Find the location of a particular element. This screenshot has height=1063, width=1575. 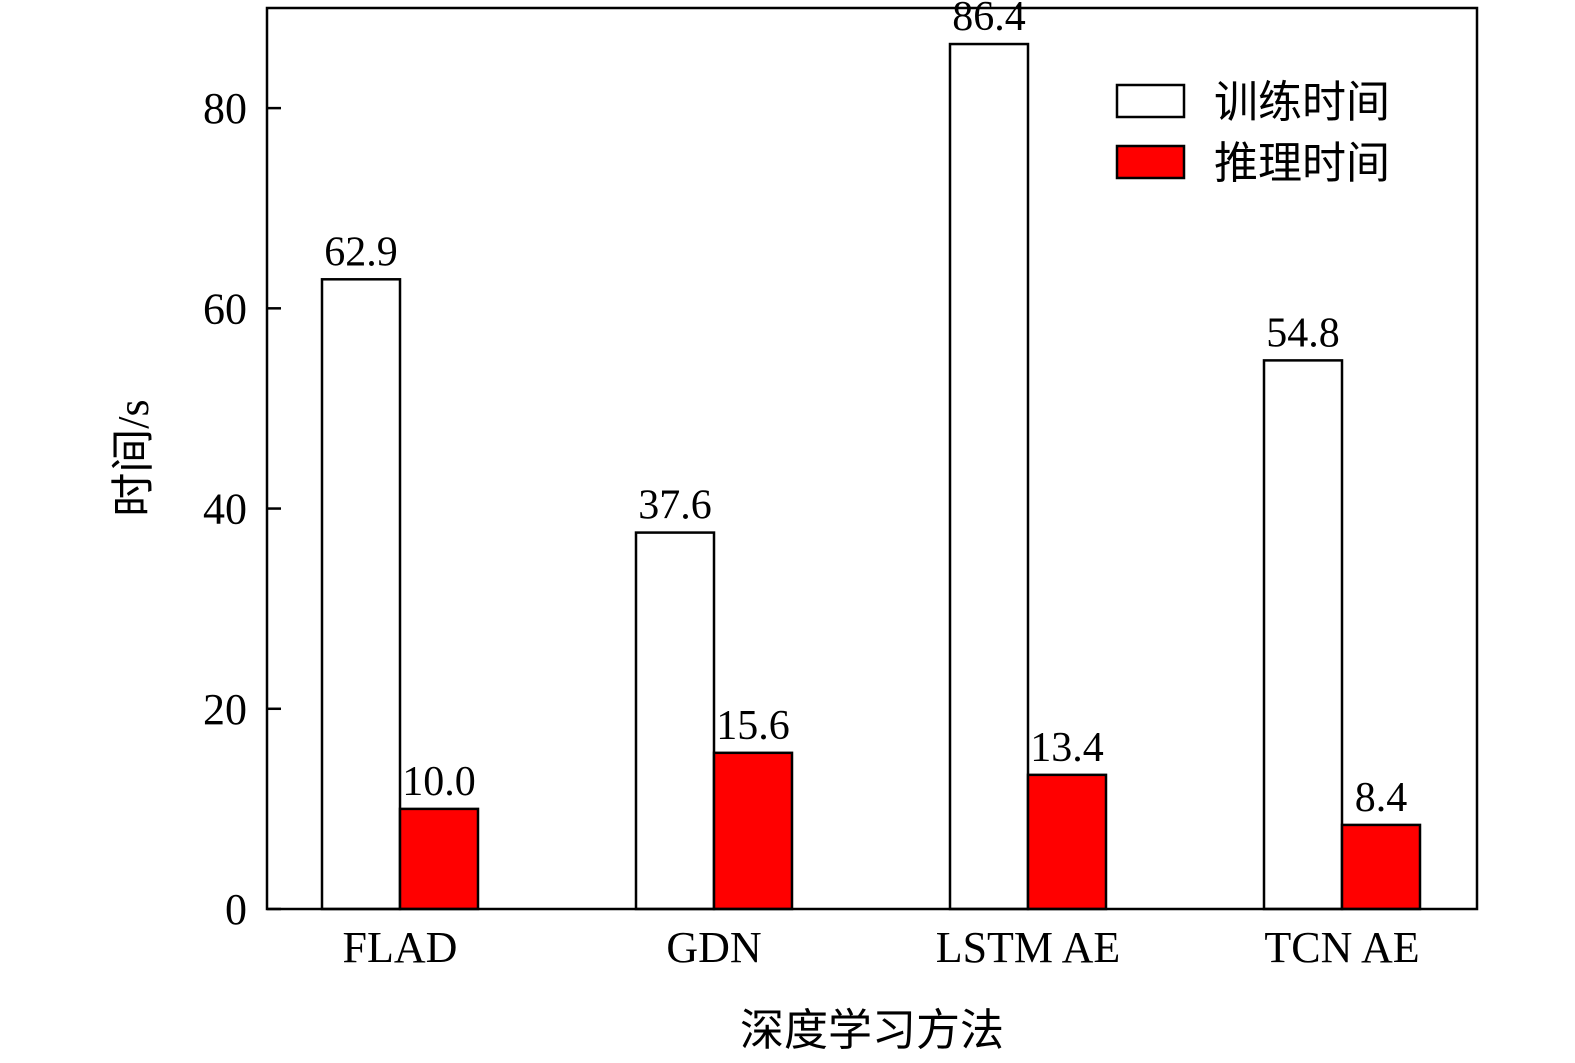

legend-swatch-training-time is located at coordinates (1150, 101).